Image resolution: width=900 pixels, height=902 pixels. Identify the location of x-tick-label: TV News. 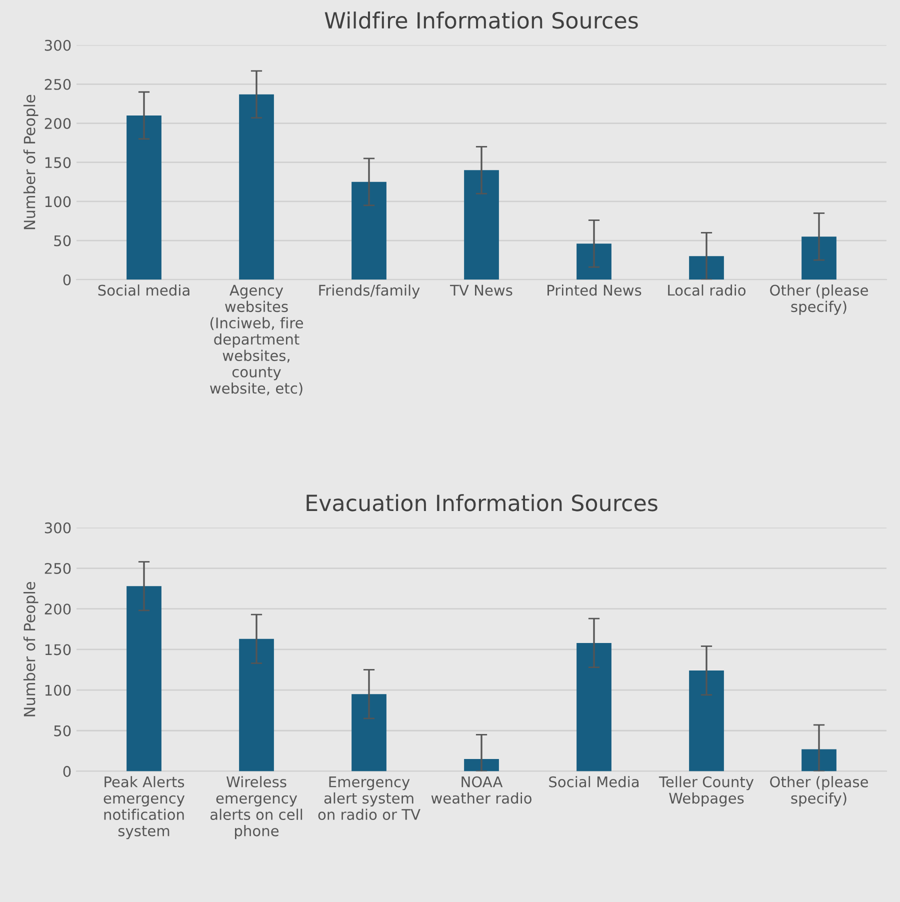
(481, 290).